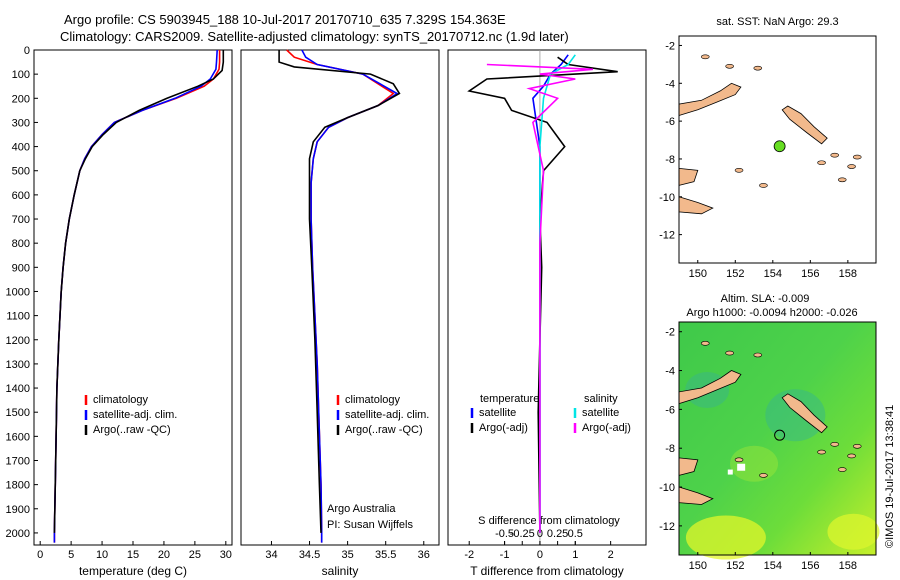  Describe the element at coordinates (667, 527) in the screenshot. I see `sla-map-y-tick-label: -12` at that location.